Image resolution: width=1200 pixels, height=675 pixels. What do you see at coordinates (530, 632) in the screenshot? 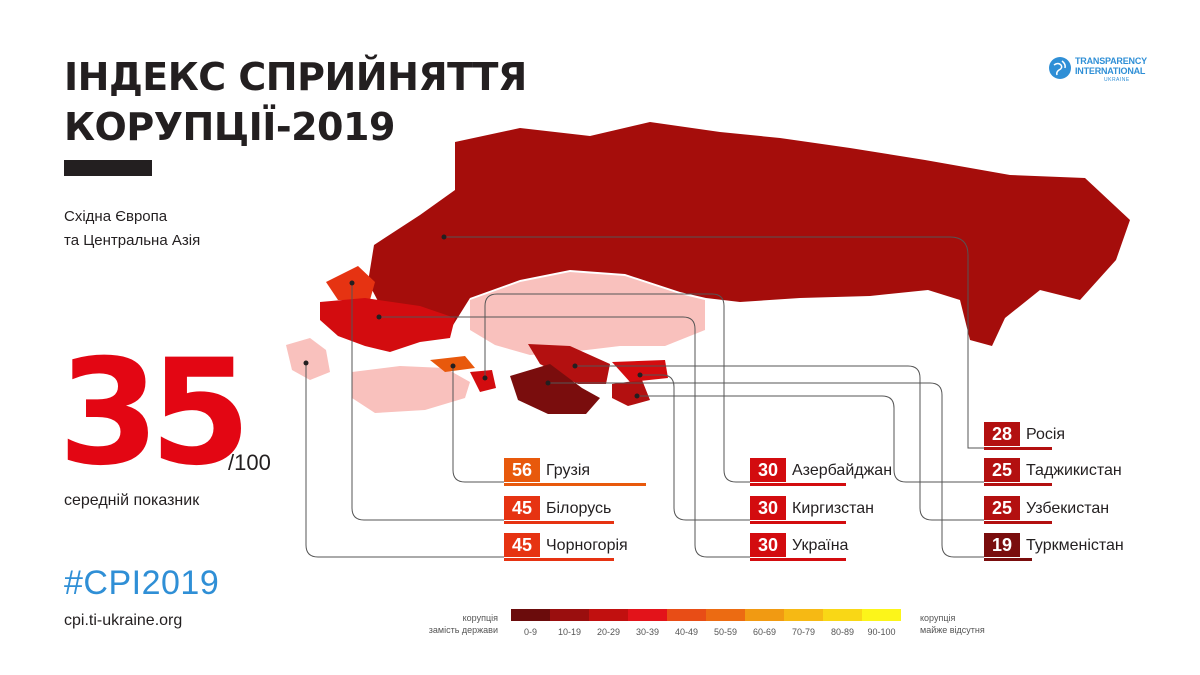
I see `legend-range-label: 0-9` at bounding box center [530, 632].